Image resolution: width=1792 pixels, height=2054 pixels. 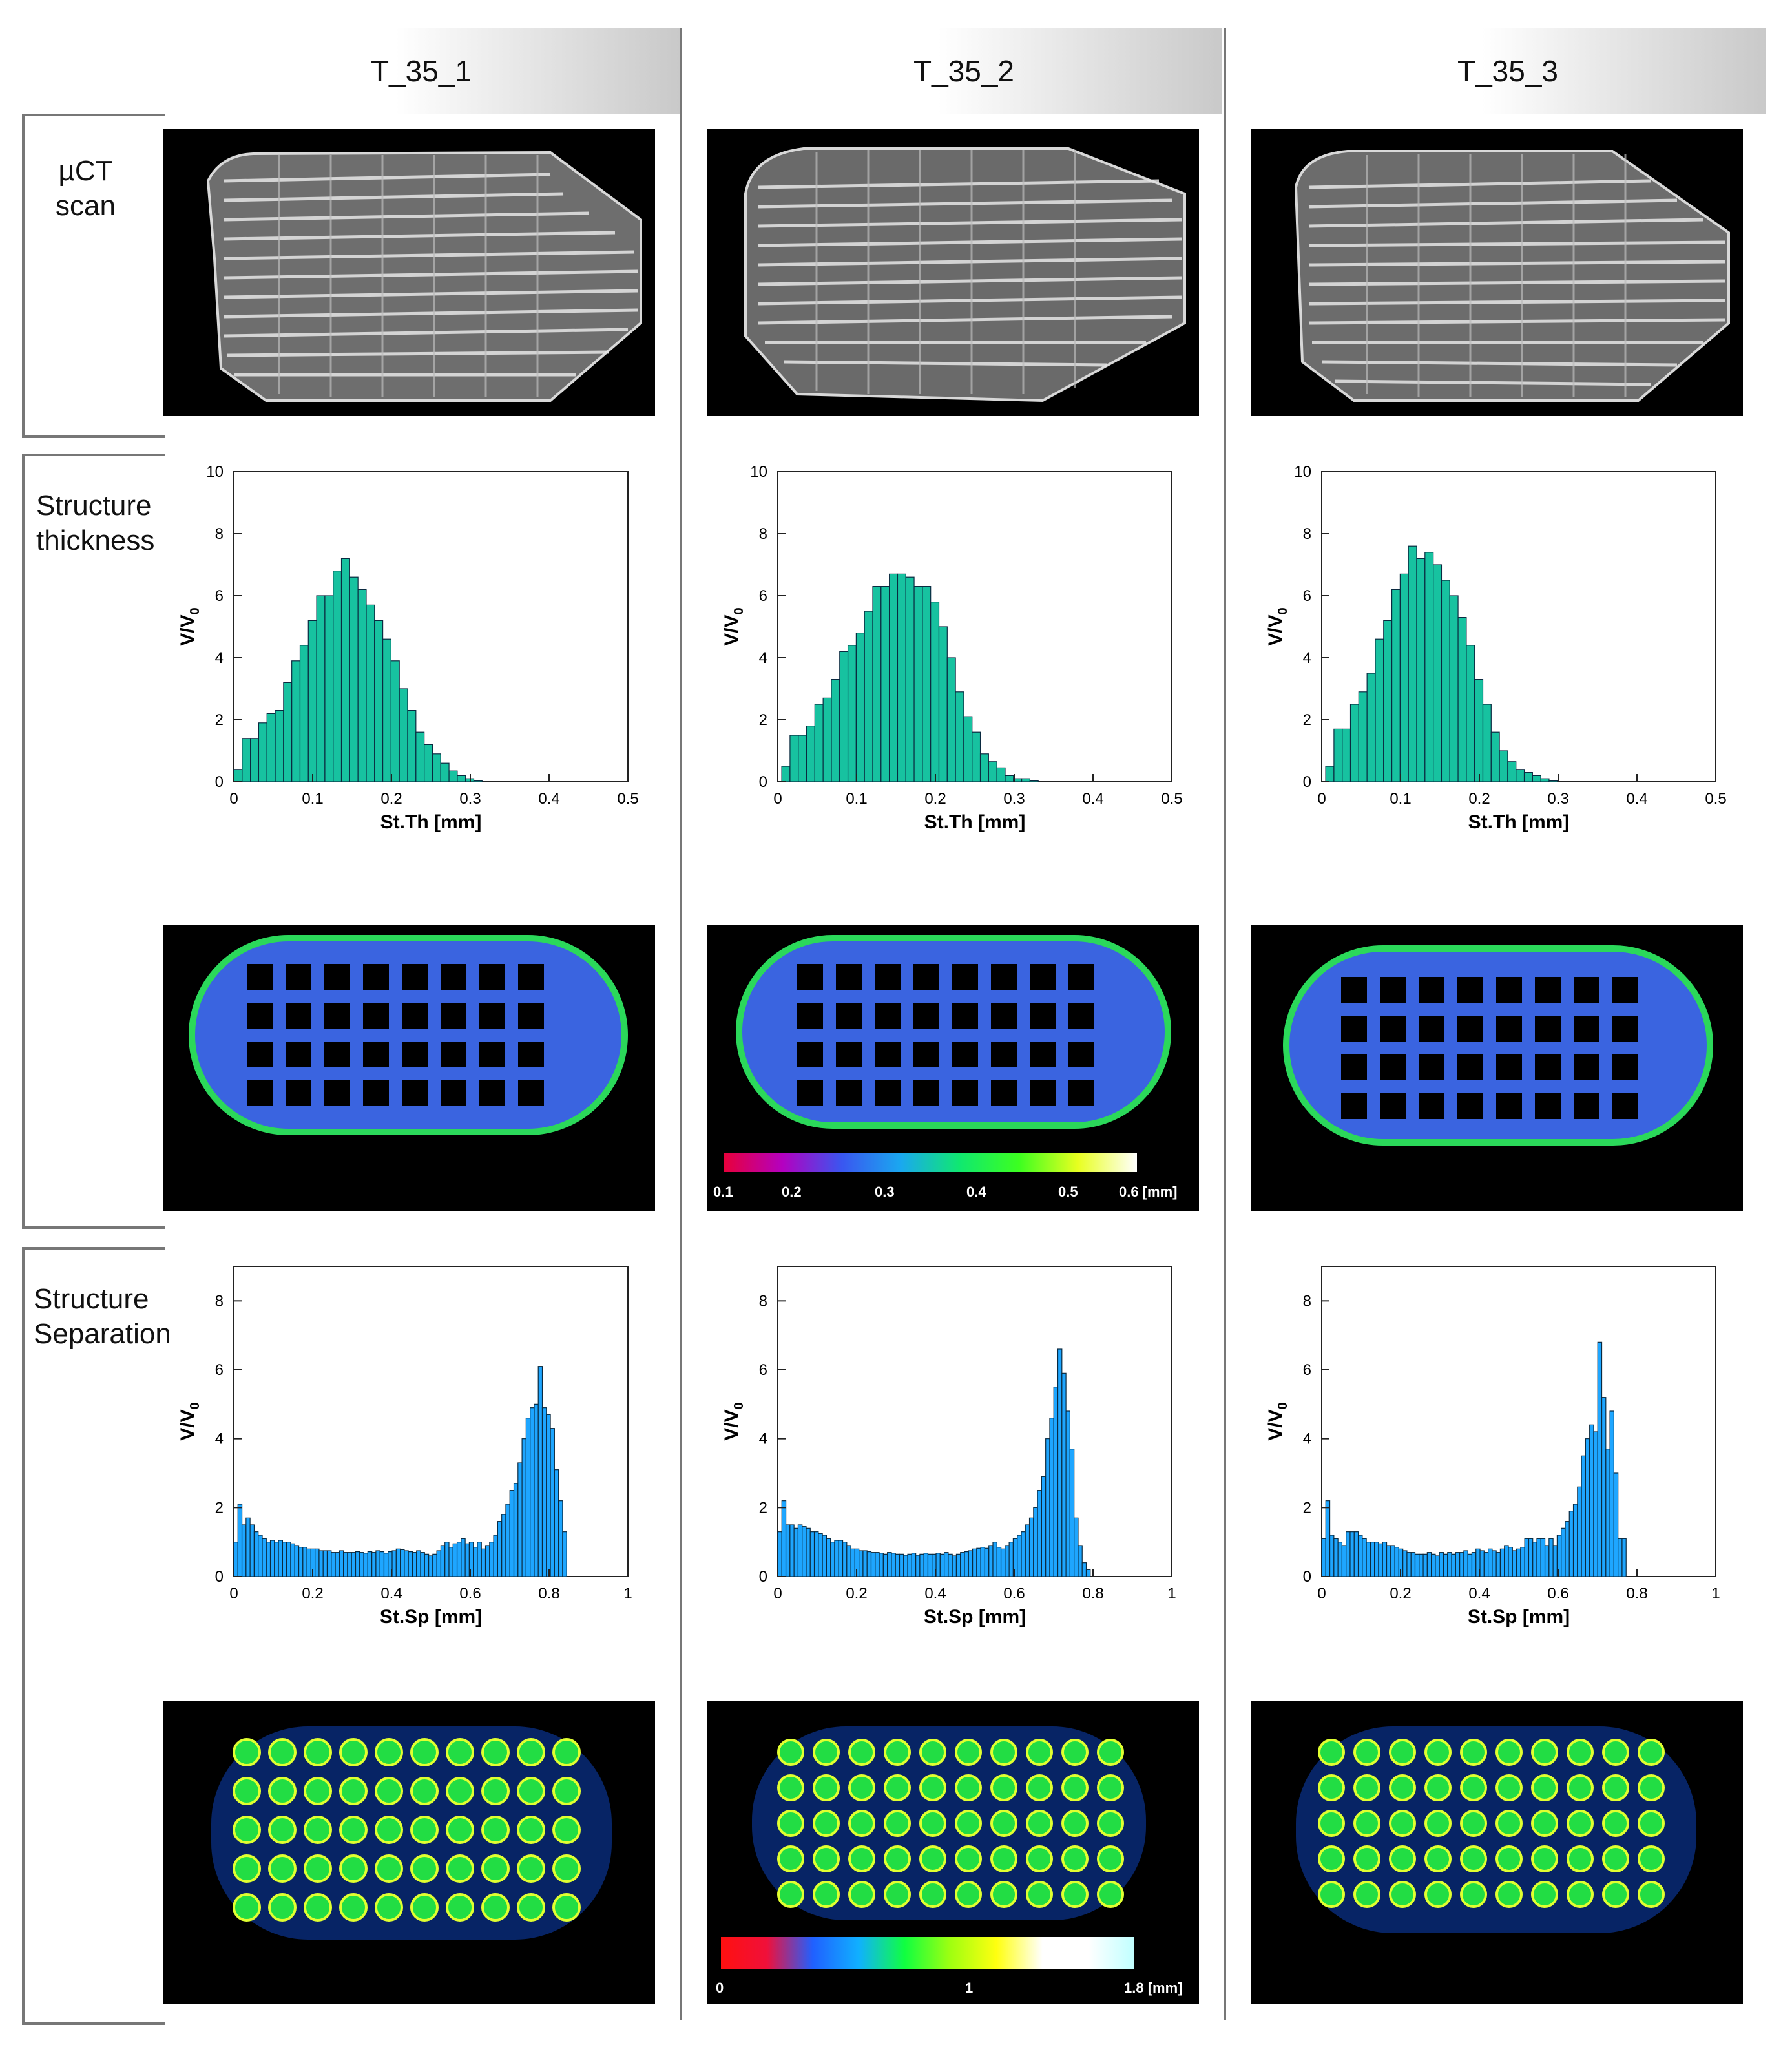 I want to click on column-header-3: T_35_3, so click(x=1507, y=71).